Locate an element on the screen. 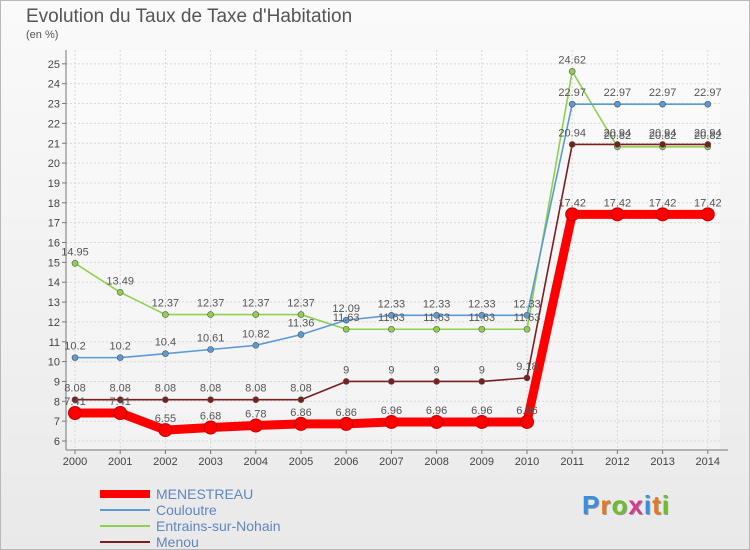 This screenshot has height=550, width=750. logo-letter: x is located at coordinates (636, 505).